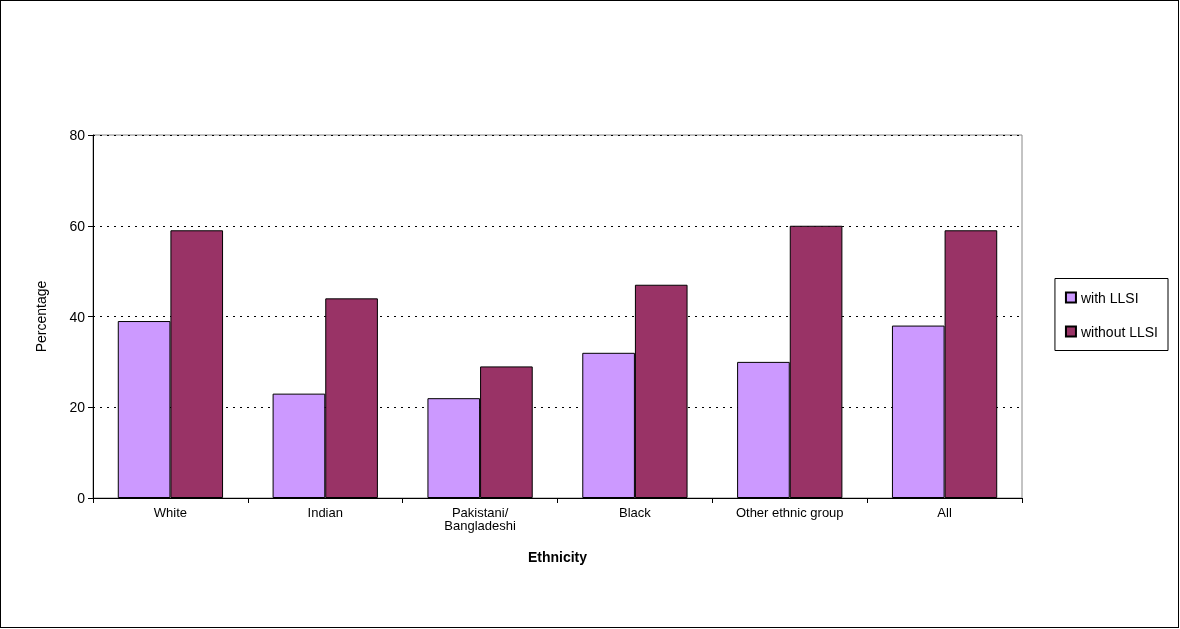 The height and width of the screenshot is (629, 1180). What do you see at coordinates (480, 519) in the screenshot?
I see `x-tick-label: Pakistani/ Bangladeshi` at bounding box center [480, 519].